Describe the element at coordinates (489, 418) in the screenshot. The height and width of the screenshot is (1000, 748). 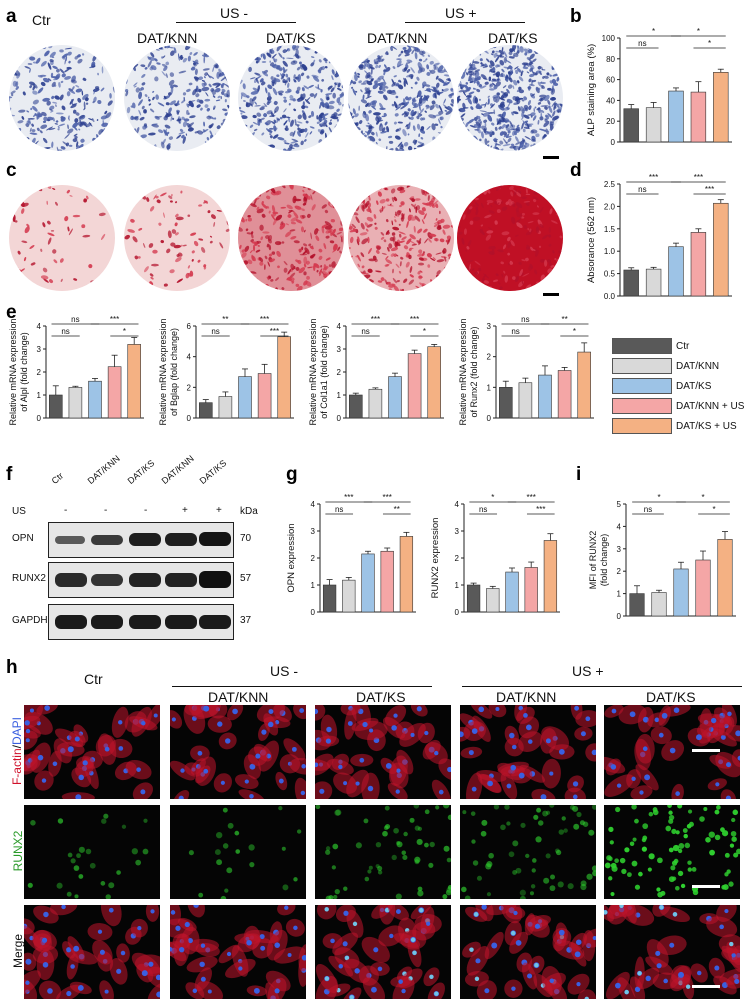
I see `y-tick-label: 0` at that location.